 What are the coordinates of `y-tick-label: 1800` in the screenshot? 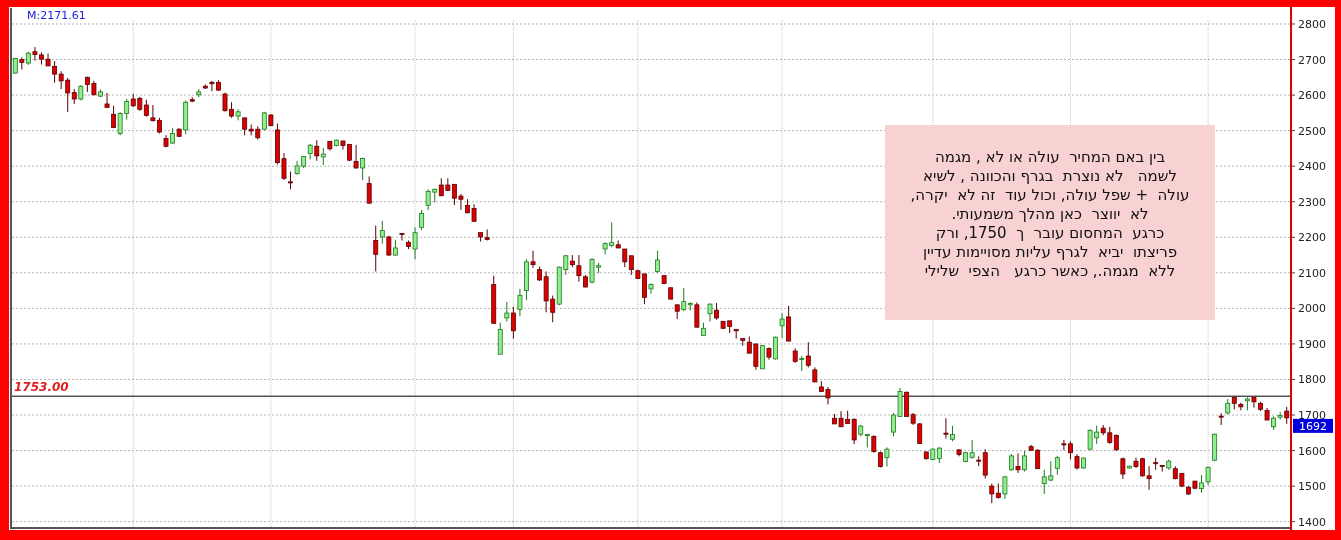 It's located at (1312, 380).